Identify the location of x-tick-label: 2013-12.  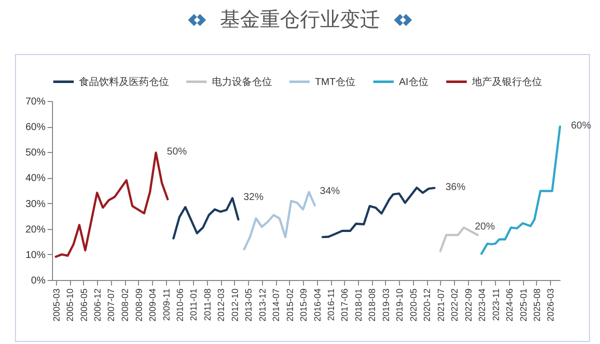
(262, 305).